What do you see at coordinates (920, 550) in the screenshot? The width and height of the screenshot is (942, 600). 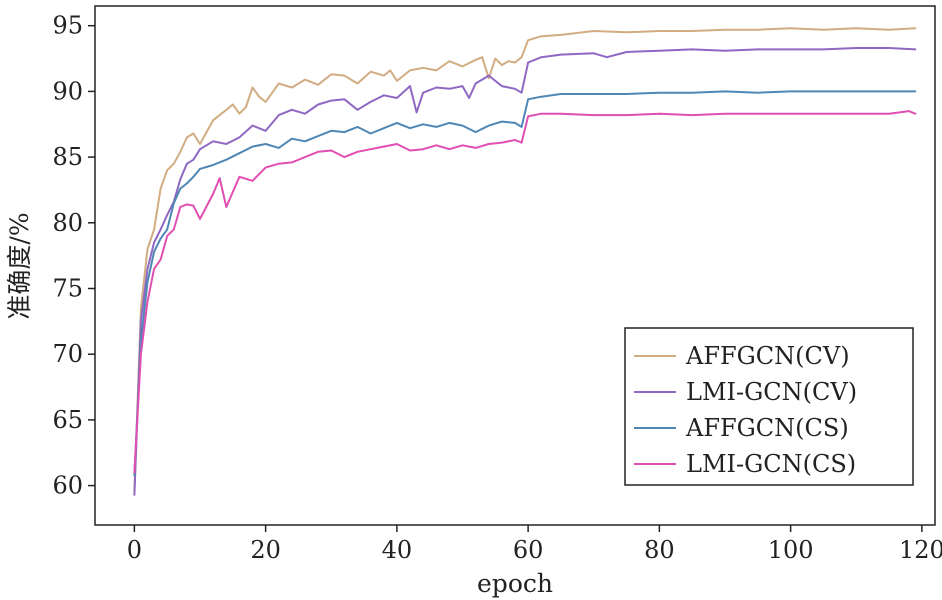 I see `x-tick-label: 120` at bounding box center [920, 550].